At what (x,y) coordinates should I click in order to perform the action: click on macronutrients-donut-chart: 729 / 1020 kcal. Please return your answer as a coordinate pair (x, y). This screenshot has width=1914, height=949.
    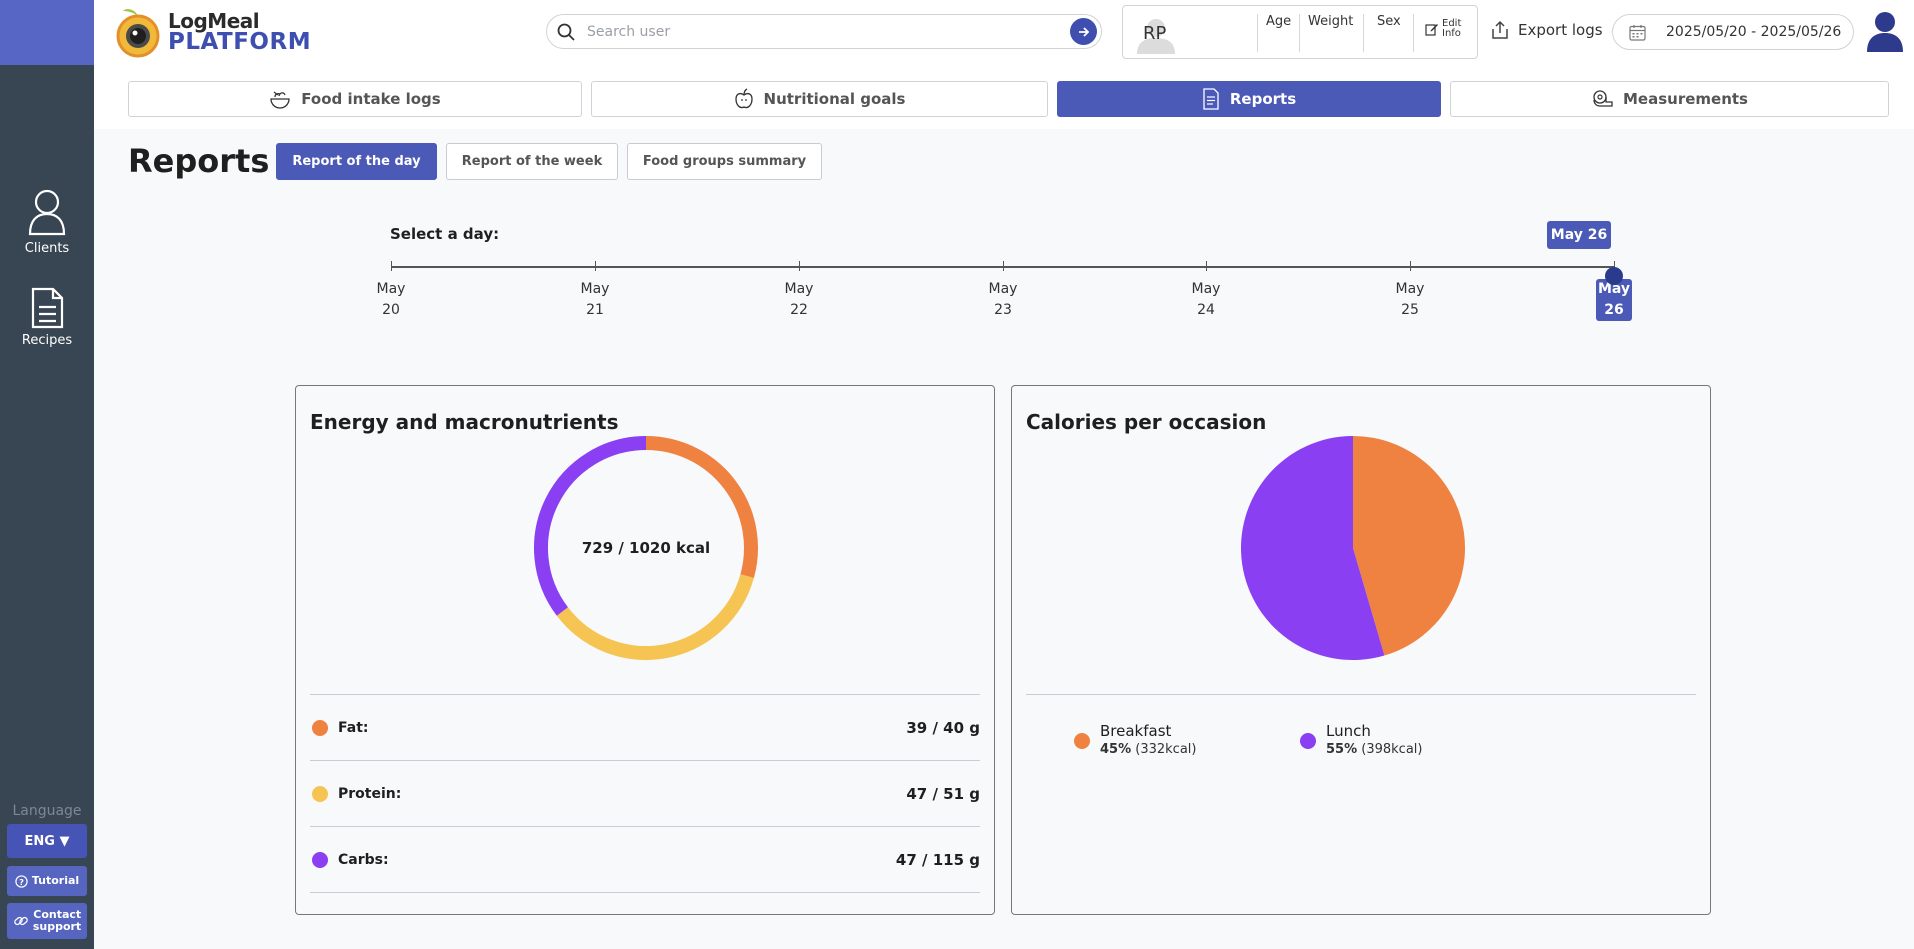
    Looking at the image, I should click on (646, 548).